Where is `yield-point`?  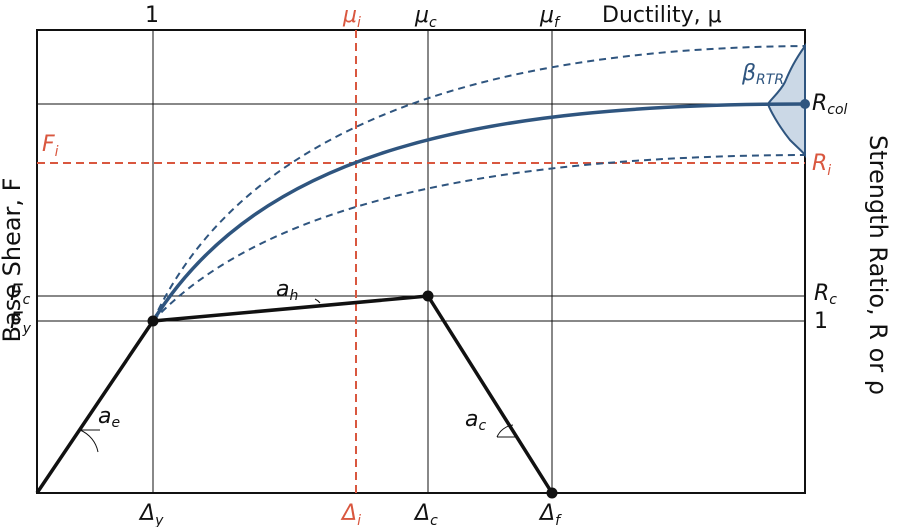 yield-point is located at coordinates (153, 321).